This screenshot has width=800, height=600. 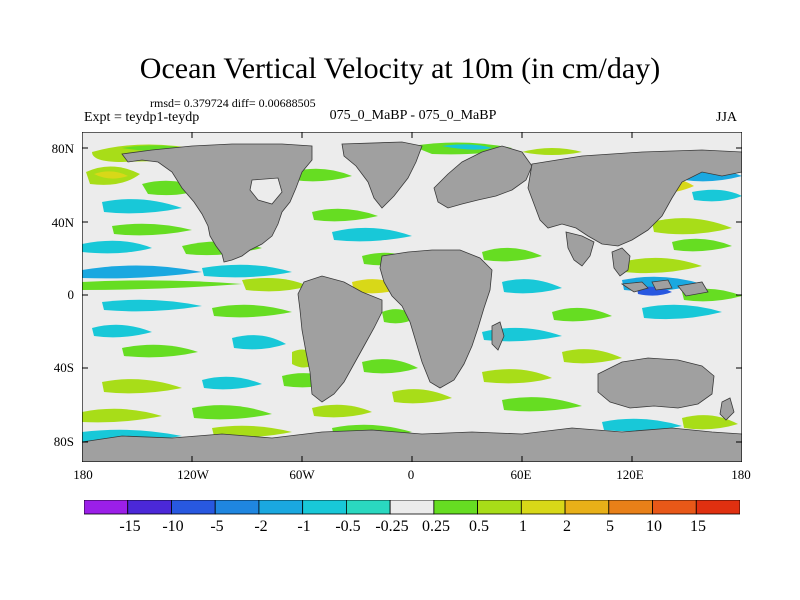 What do you see at coordinates (266, 191) in the screenshot?
I see `ocean-hudson-bay` at bounding box center [266, 191].